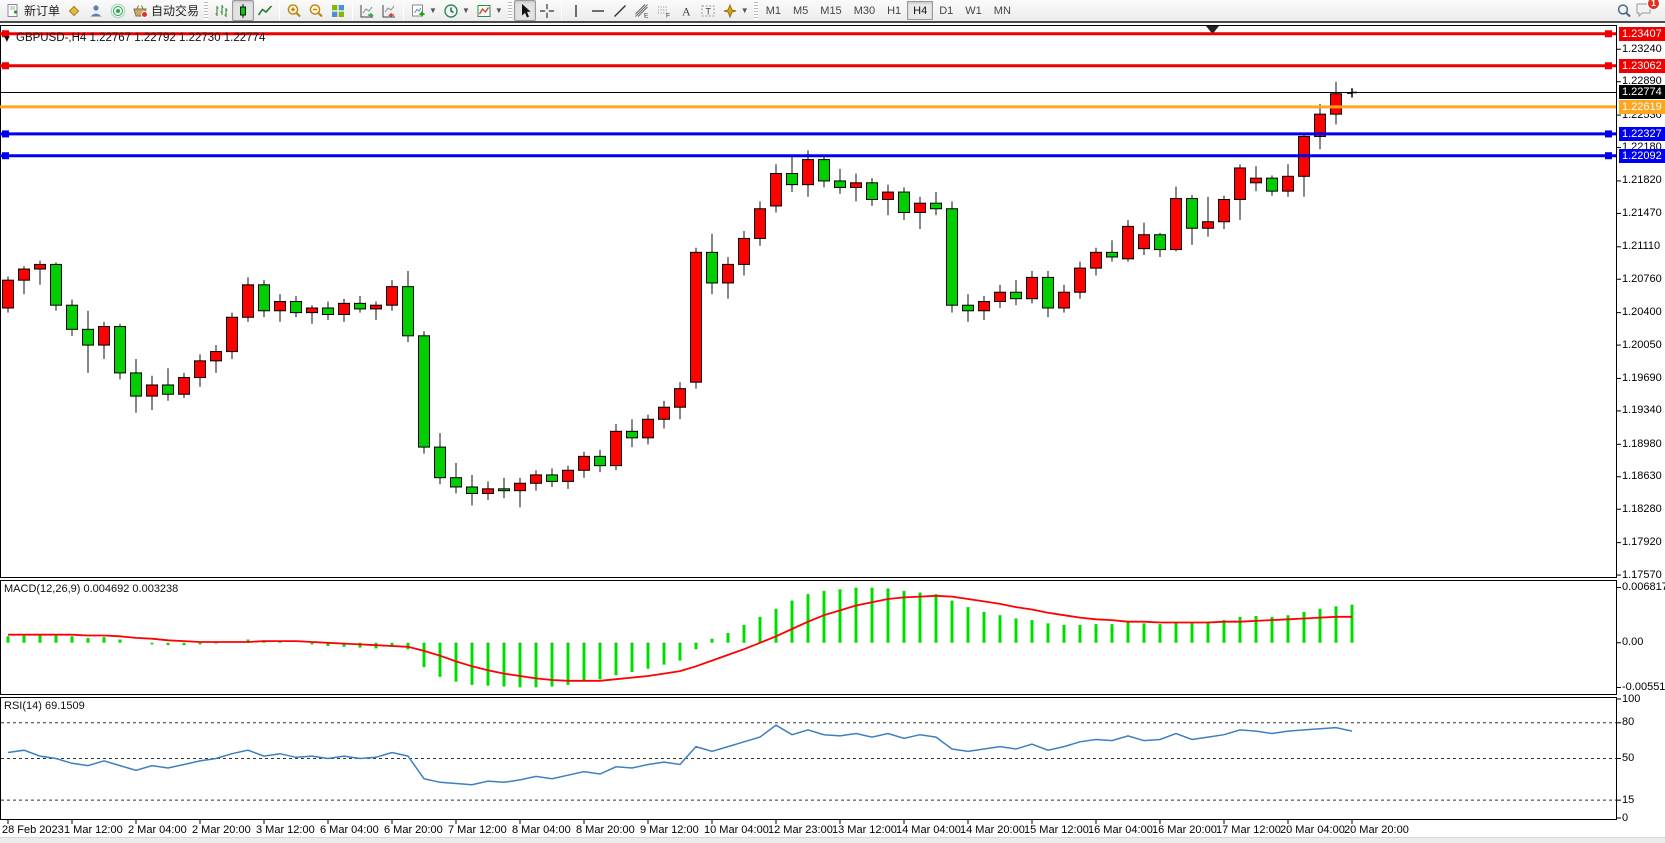 Image resolution: width=1665 pixels, height=843 pixels. I want to click on price-tick-label: 1.22890, so click(1642, 81).